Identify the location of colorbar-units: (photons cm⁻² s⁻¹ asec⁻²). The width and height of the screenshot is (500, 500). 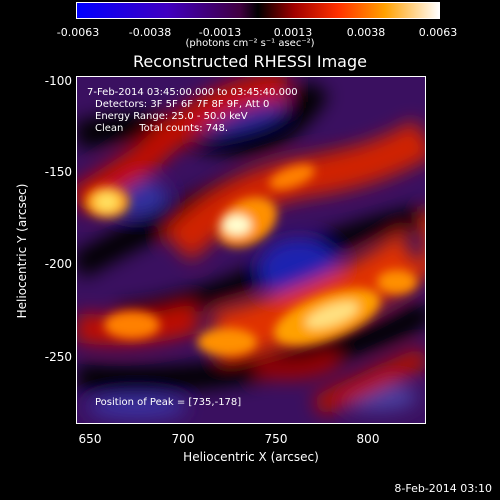
(250, 43).